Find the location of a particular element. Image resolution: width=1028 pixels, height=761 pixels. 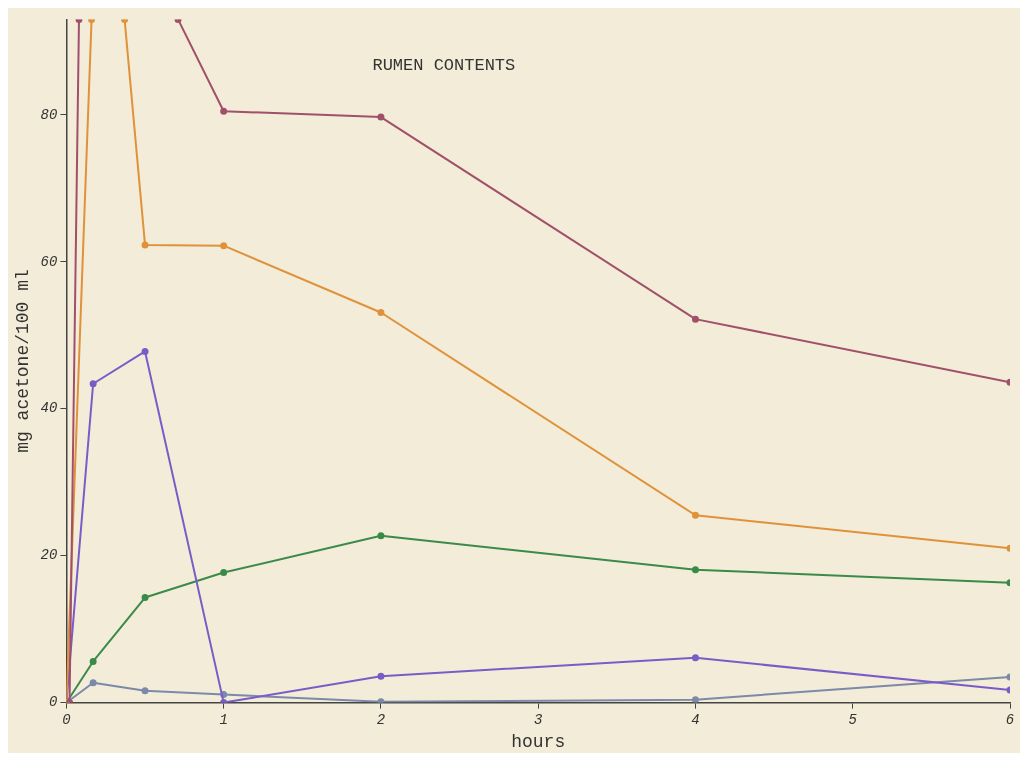

x-tick-label: 3 is located at coordinates (538, 719).